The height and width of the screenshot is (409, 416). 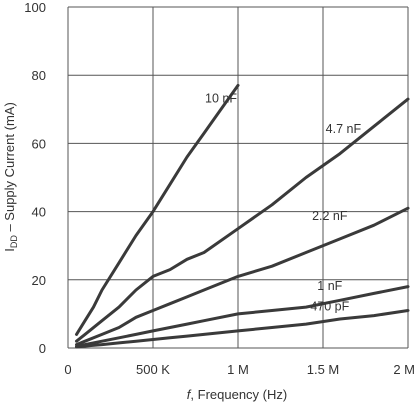 I want to click on x-axis-ticks: 0 500 K 1 M 1.5 M 2 M, so click(x=239, y=369).